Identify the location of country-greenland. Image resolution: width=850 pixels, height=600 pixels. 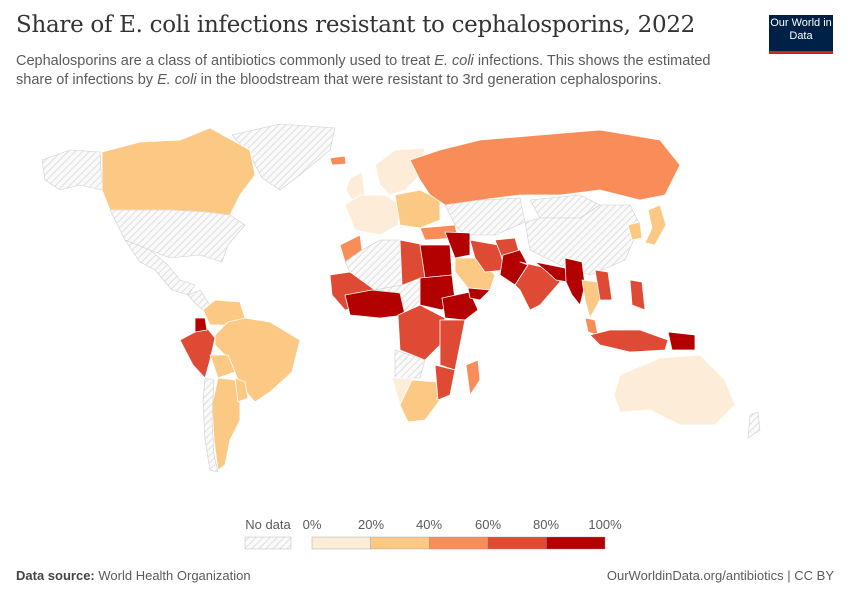
(283, 157).